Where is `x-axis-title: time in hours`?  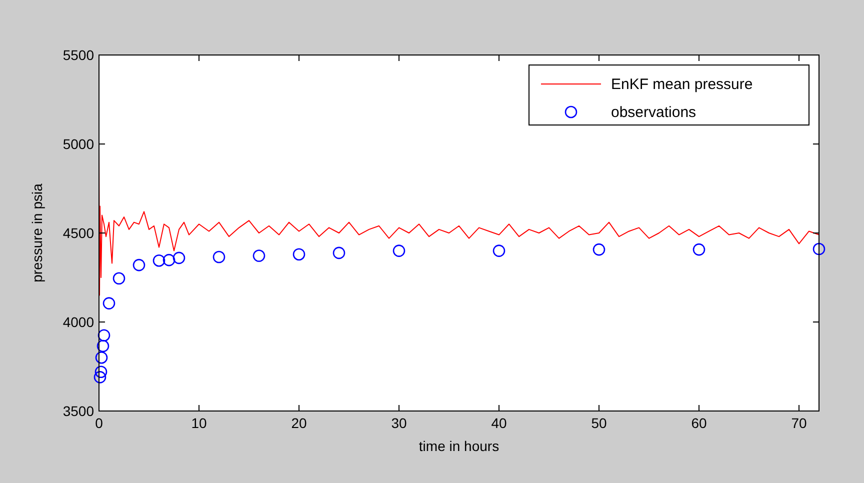 x-axis-title: time in hours is located at coordinates (459, 446).